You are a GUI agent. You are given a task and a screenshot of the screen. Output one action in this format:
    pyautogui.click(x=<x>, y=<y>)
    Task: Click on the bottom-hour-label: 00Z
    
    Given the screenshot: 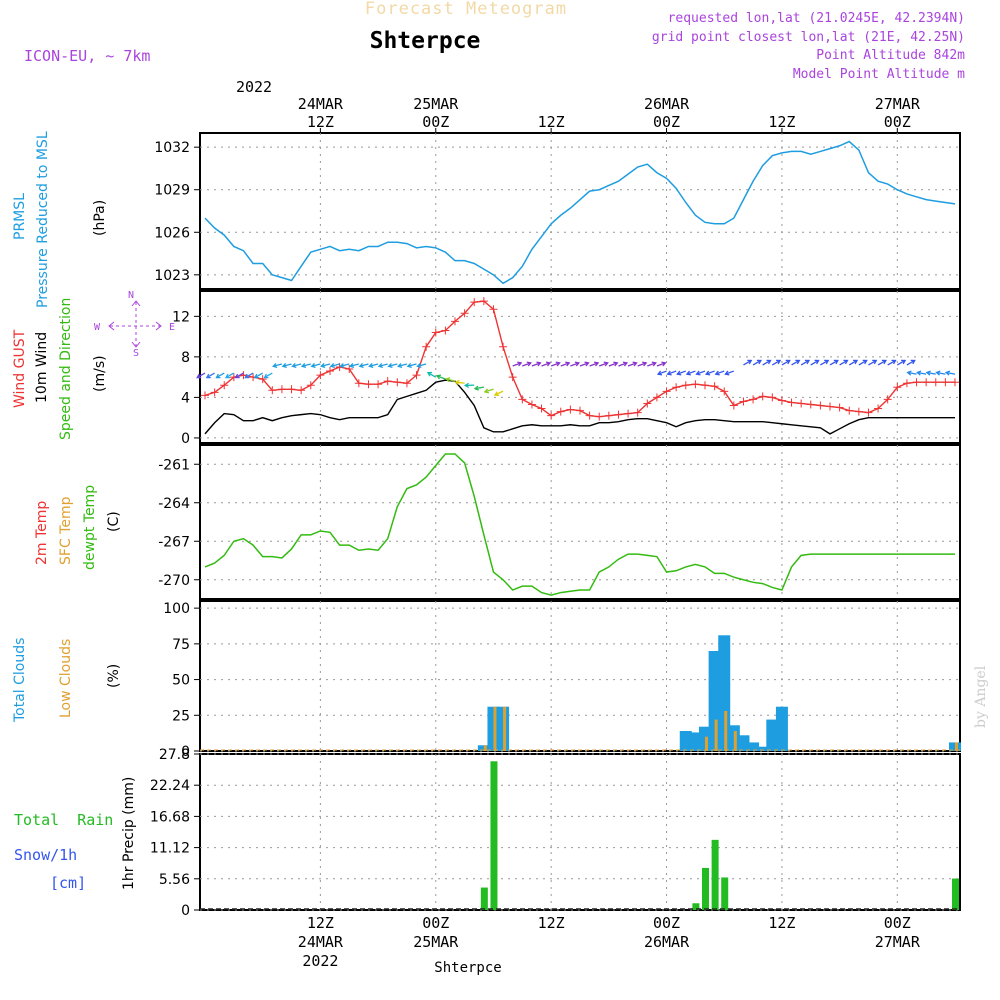 What is the action you would take?
    pyautogui.click(x=666, y=923)
    